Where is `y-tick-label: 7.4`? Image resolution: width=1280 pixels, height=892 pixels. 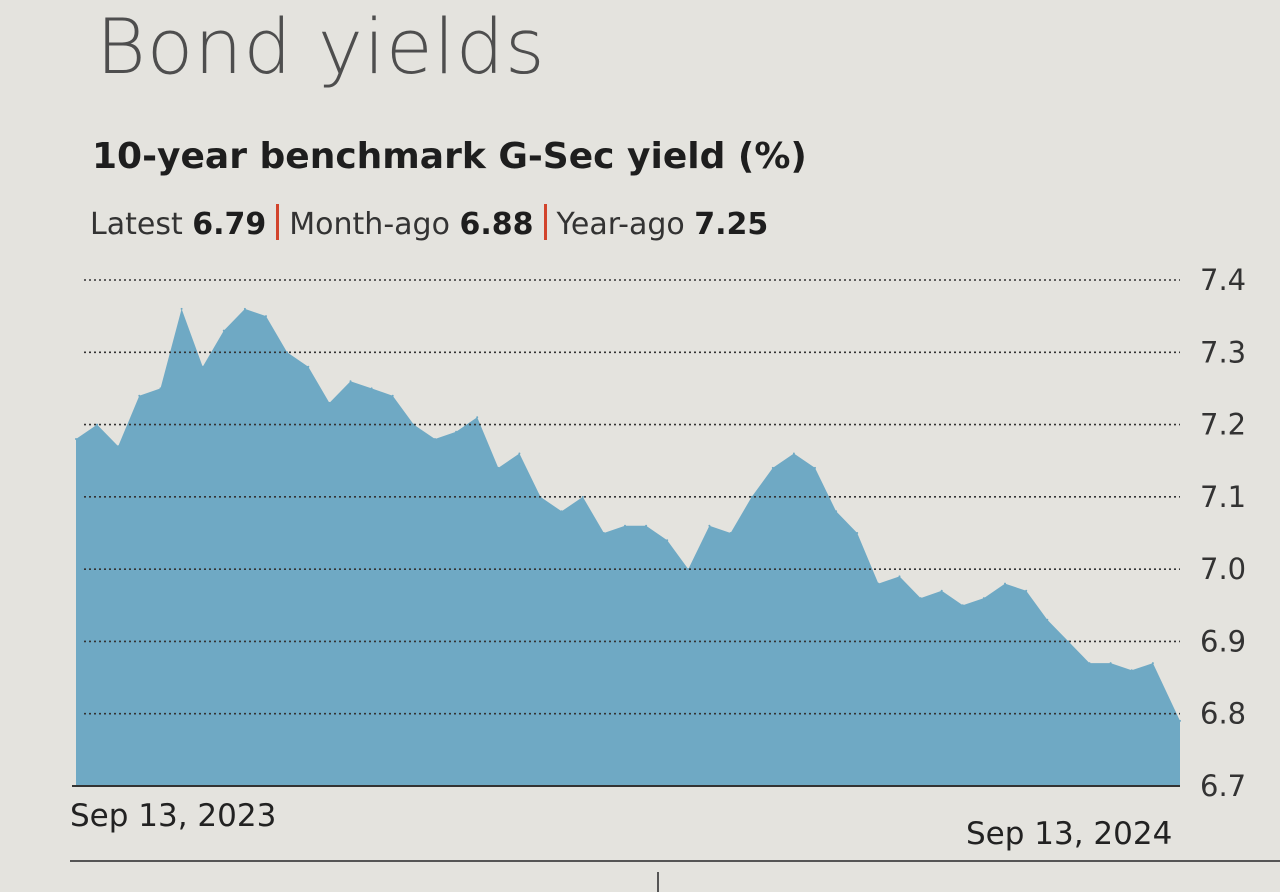
y-tick-label: 7.4 is located at coordinates (1223, 280).